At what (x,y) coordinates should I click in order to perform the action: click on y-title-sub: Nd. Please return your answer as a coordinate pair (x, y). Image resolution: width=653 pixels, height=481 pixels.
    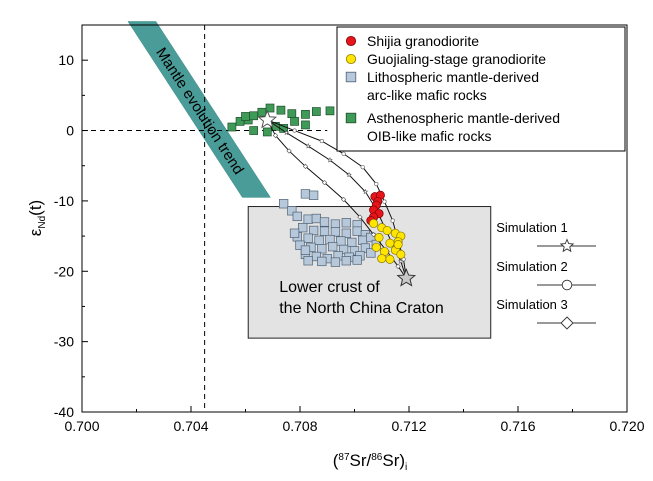
    Looking at the image, I should click on (42, 222).